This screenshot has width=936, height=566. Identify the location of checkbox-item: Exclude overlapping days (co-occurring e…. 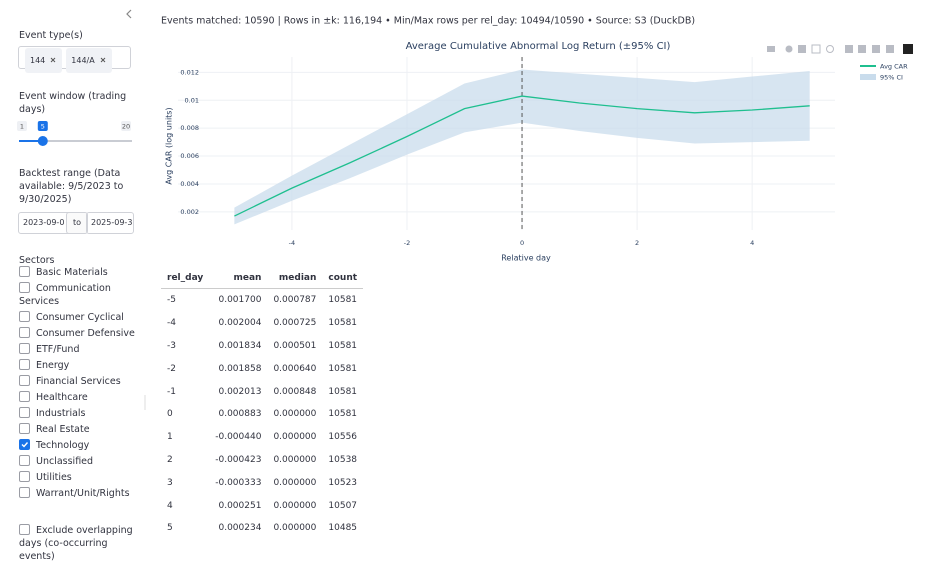
(78, 543).